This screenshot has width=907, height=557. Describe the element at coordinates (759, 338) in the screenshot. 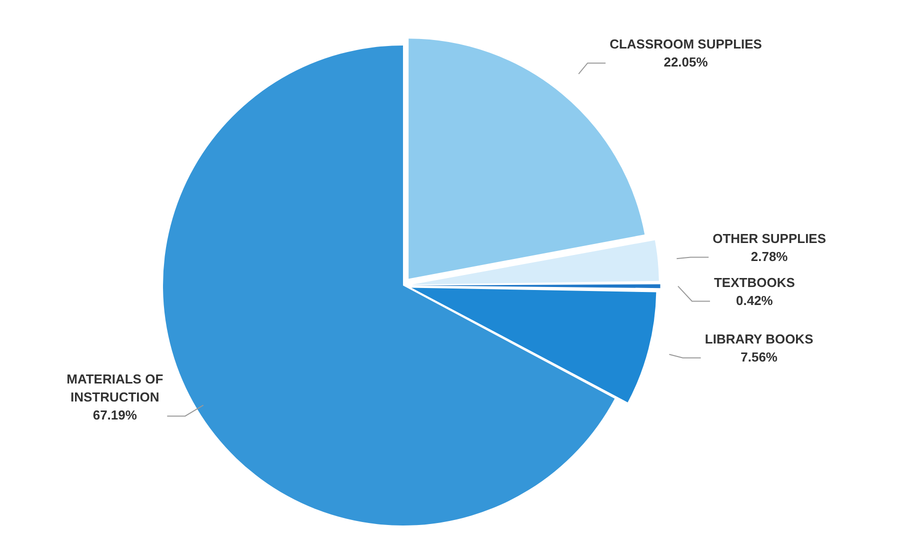

I see `slice-label: LIBRARY BOOKS` at that location.